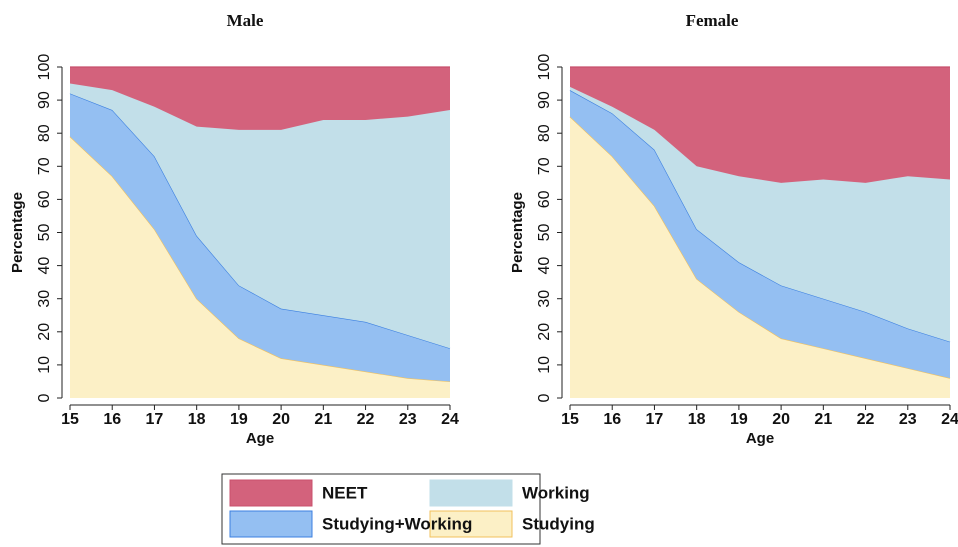  Describe the element at coordinates (245, 20) in the screenshot. I see `chart-title: Male` at that location.